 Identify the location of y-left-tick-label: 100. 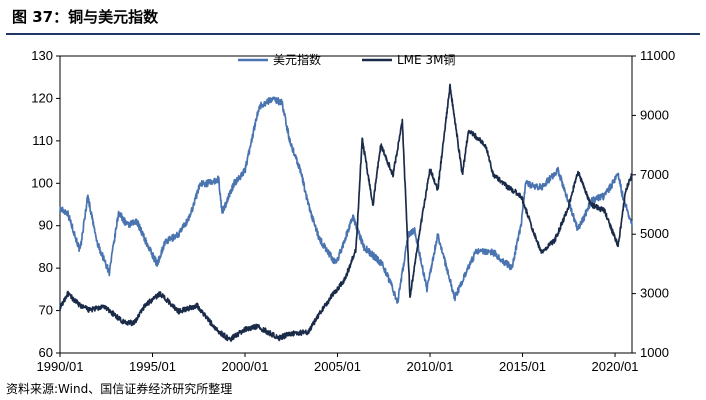
(42, 182).